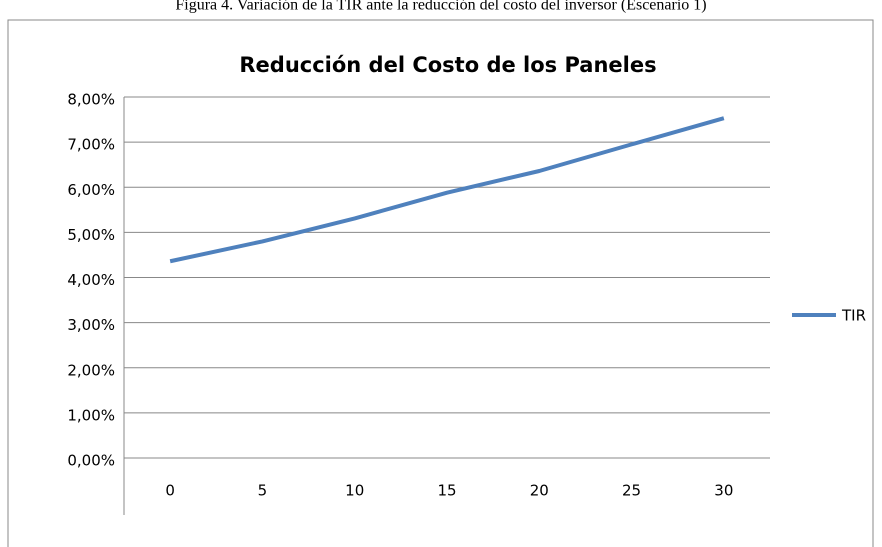 The width and height of the screenshot is (882, 547). I want to click on x-tick-label: 10, so click(354, 491).